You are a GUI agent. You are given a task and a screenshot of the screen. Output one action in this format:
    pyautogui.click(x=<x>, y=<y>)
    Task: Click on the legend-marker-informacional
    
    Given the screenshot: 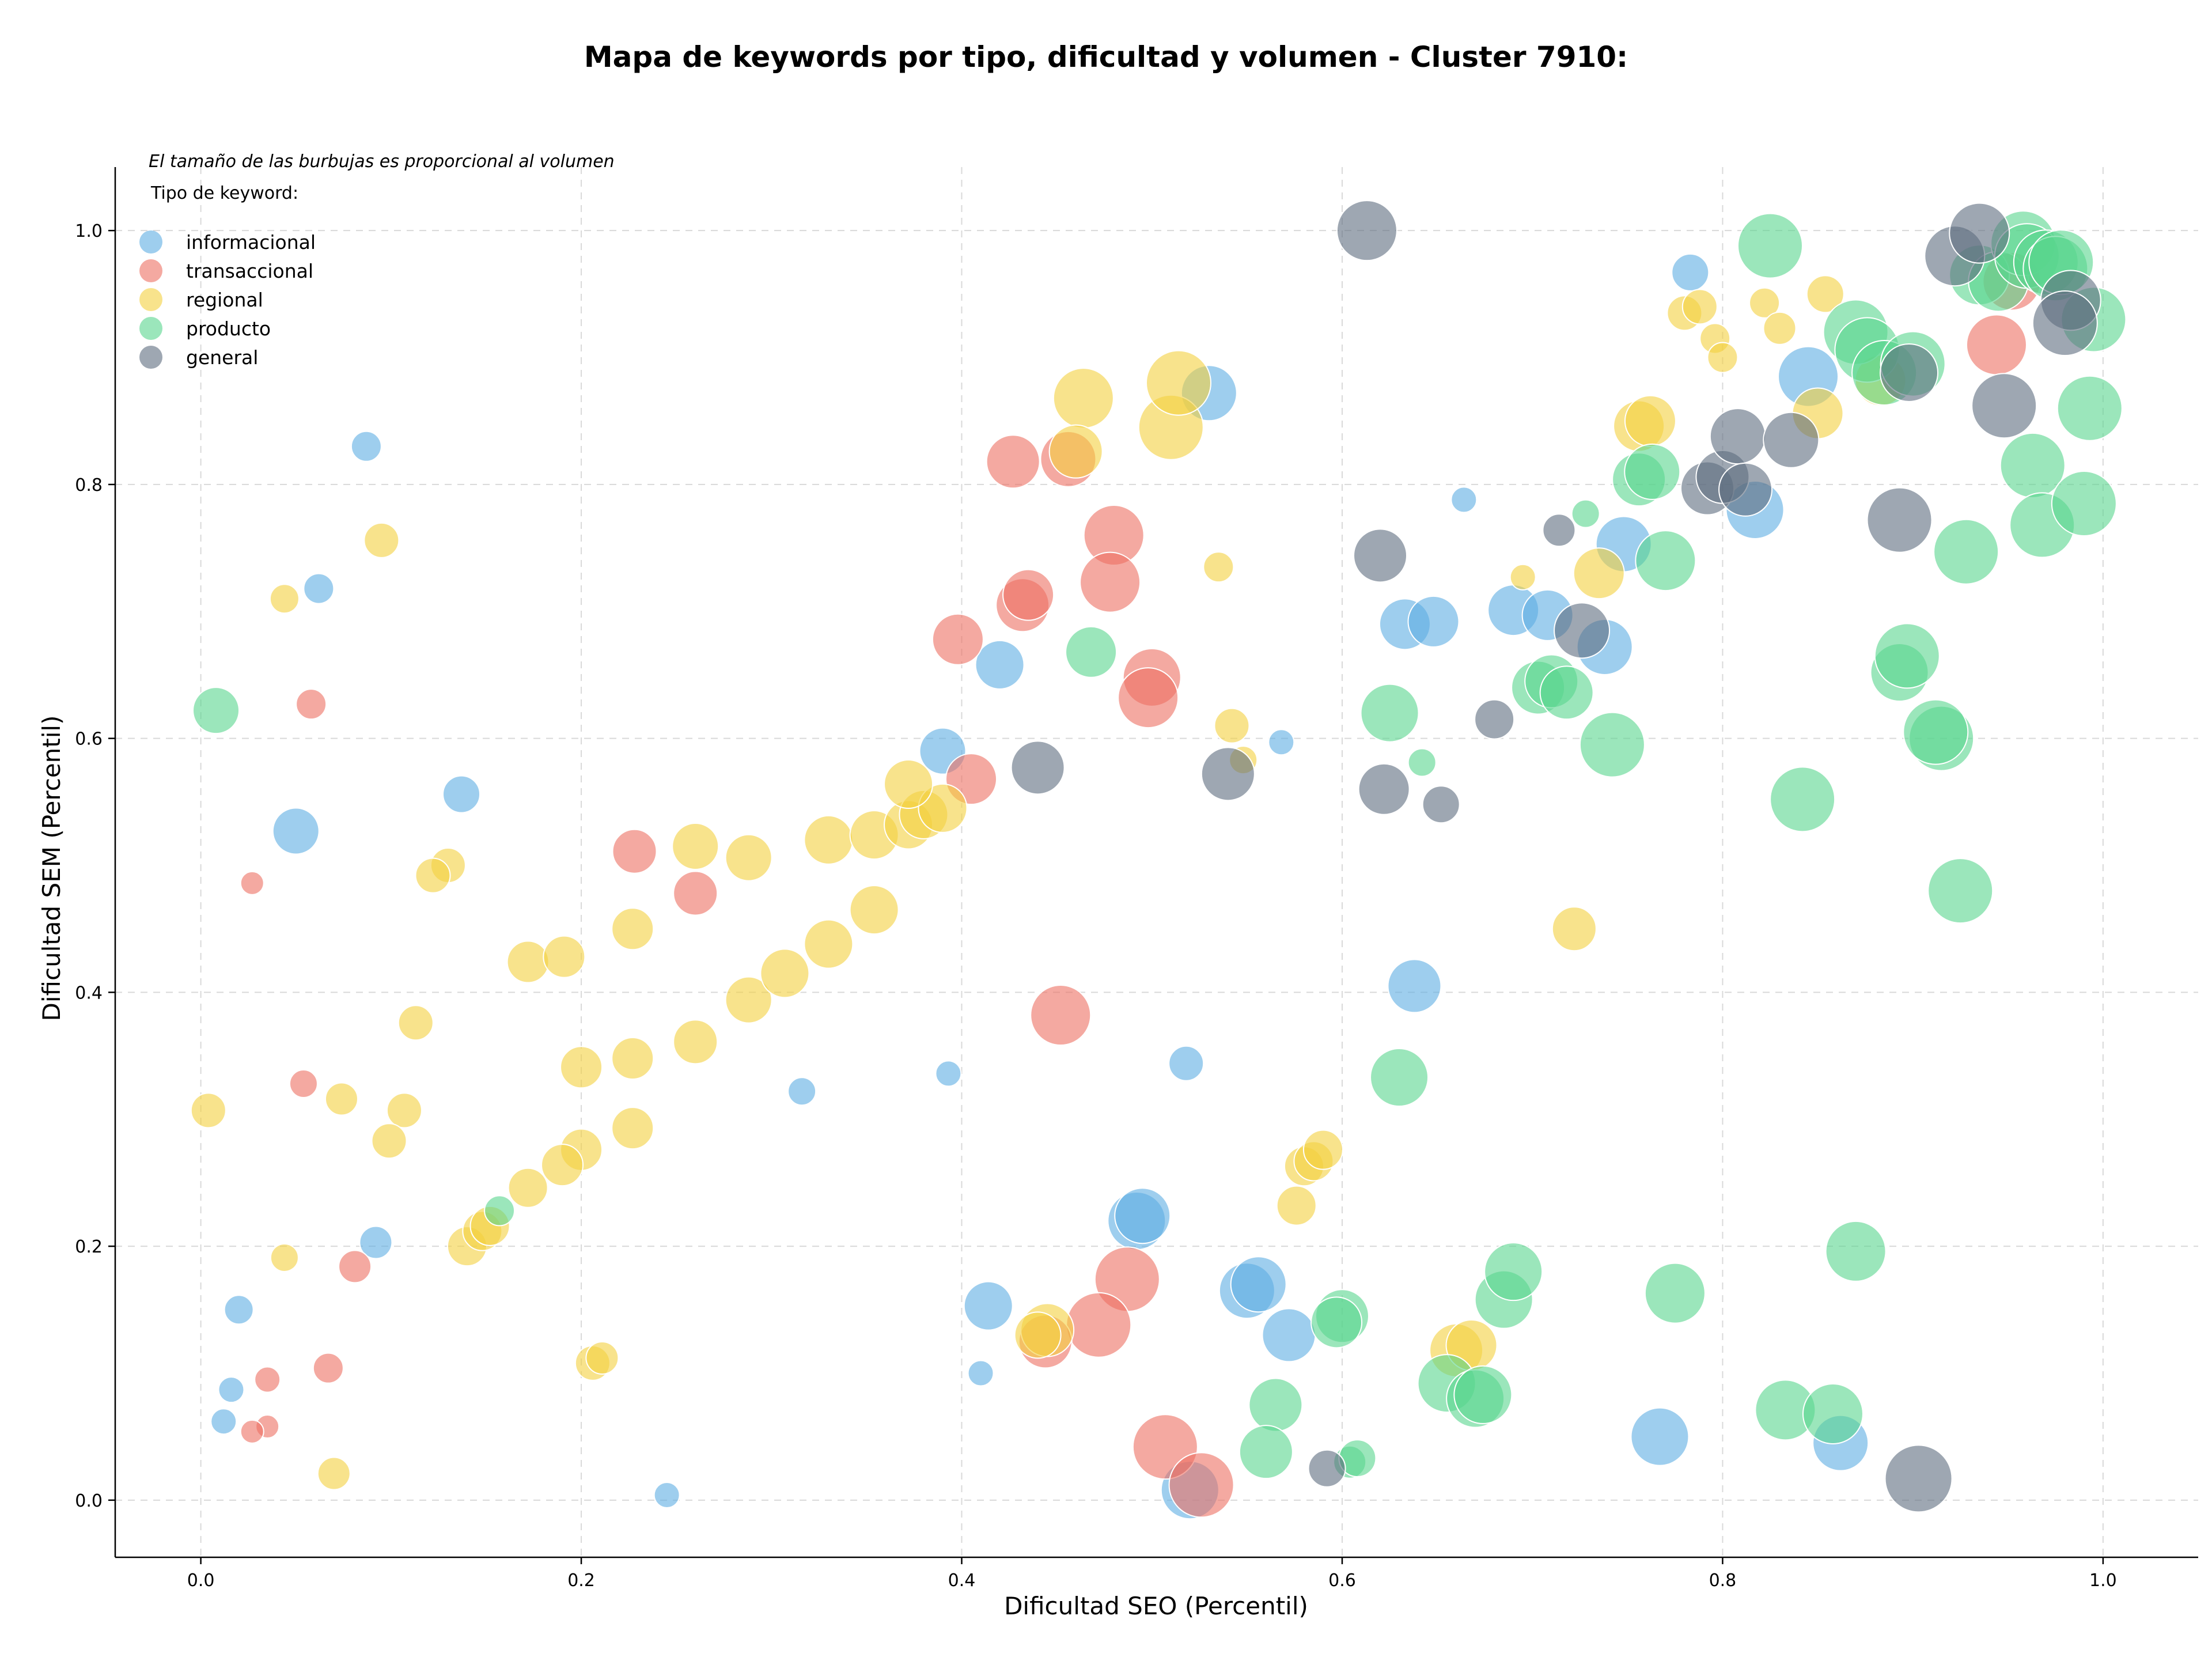 What is the action you would take?
    pyautogui.click(x=150, y=241)
    